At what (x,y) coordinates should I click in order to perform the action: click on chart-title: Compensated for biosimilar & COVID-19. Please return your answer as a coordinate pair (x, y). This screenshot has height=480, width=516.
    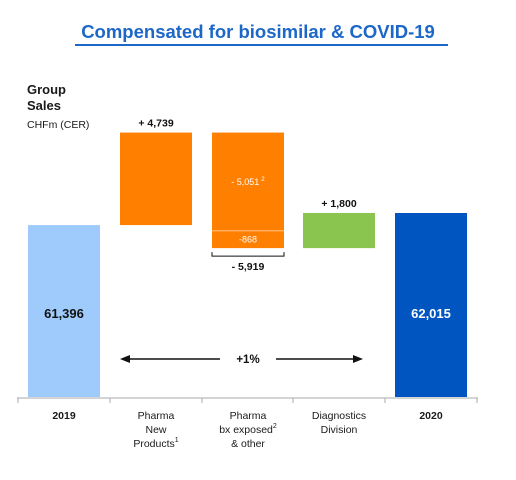
    Looking at the image, I should click on (258, 31).